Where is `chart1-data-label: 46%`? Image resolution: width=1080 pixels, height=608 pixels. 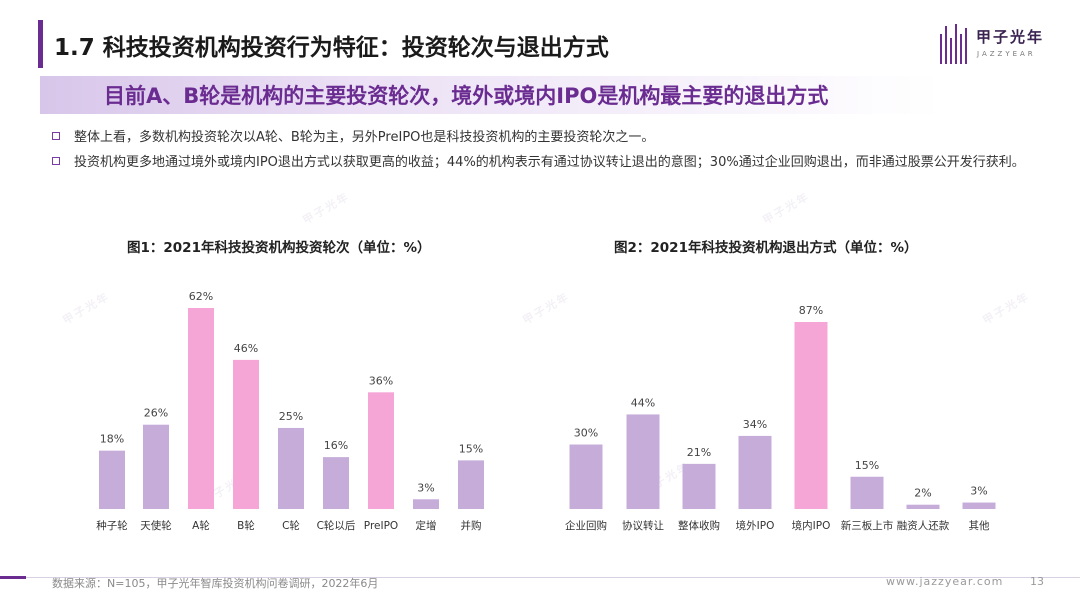 chart1-data-label: 46% is located at coordinates (246, 348).